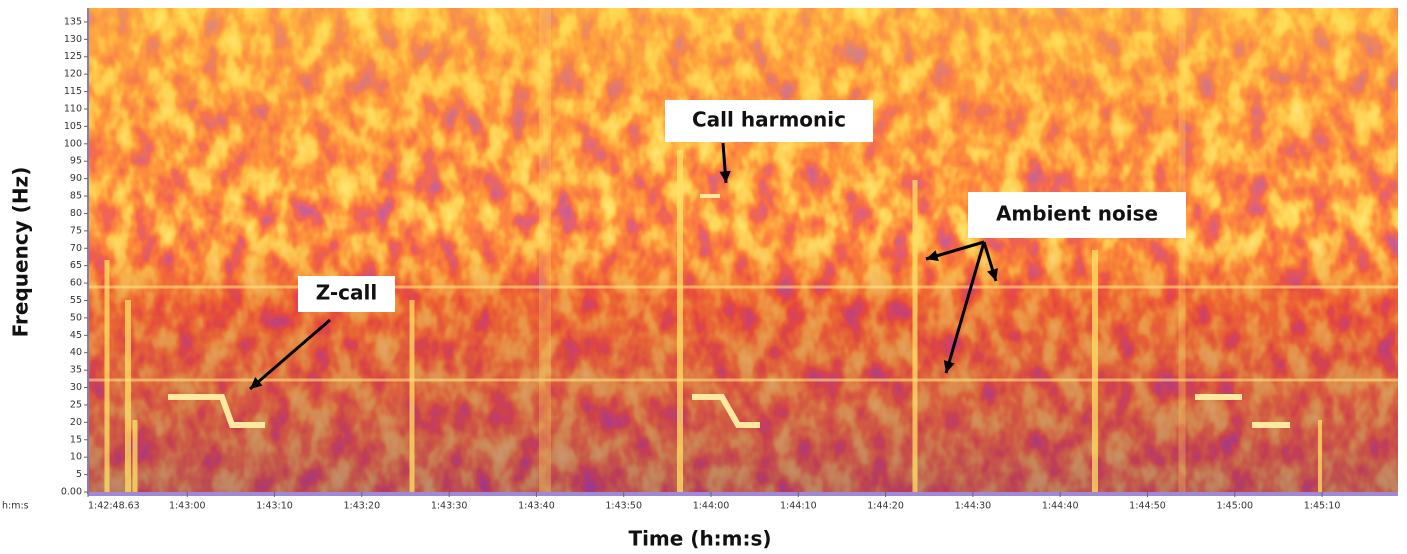  I want to click on y-tick-label: 110, so click(73, 108).